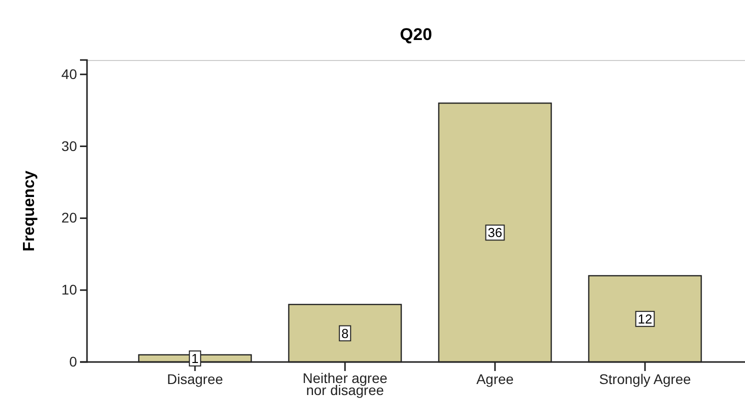 The height and width of the screenshot is (412, 745). What do you see at coordinates (195, 358) in the screenshot?
I see `data-label: 1` at bounding box center [195, 358].